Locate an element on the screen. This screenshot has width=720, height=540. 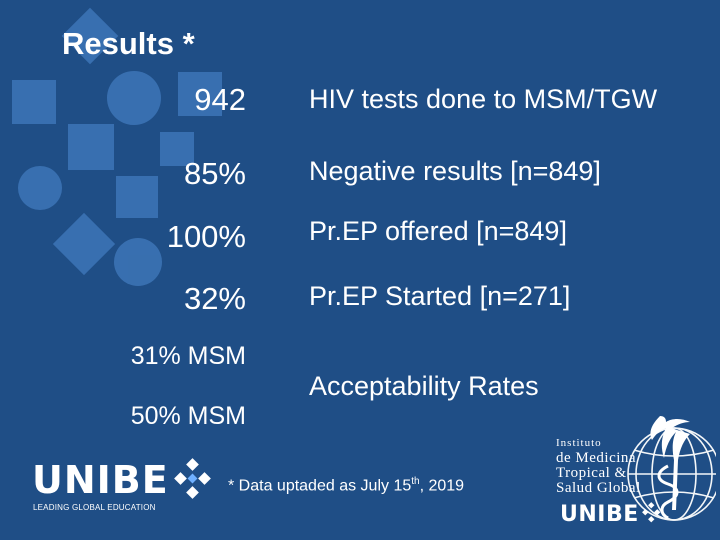
stat-value-started: 32% is located at coordinates (214, 298).